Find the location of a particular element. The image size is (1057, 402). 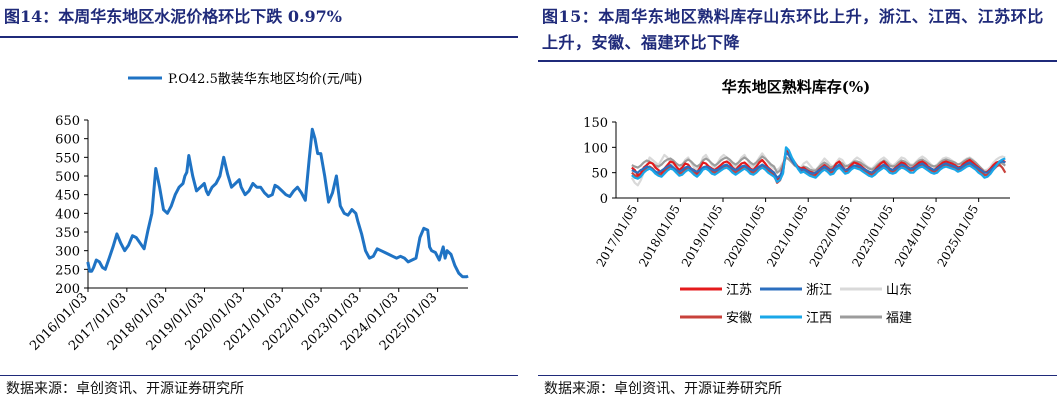

right-x-tick-label: 2024/01/05 is located at coordinates (915, 236).